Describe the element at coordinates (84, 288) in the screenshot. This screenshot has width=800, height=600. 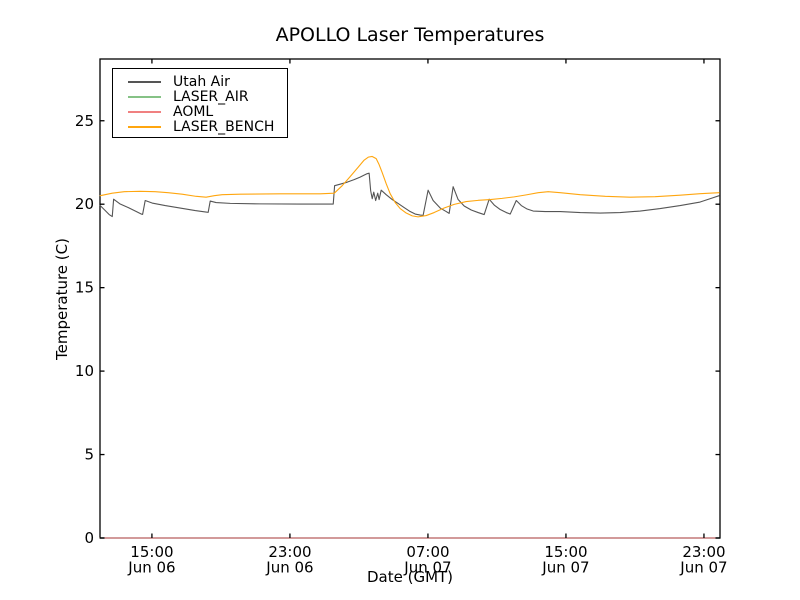
I see `y-tick-label: 15` at that location.